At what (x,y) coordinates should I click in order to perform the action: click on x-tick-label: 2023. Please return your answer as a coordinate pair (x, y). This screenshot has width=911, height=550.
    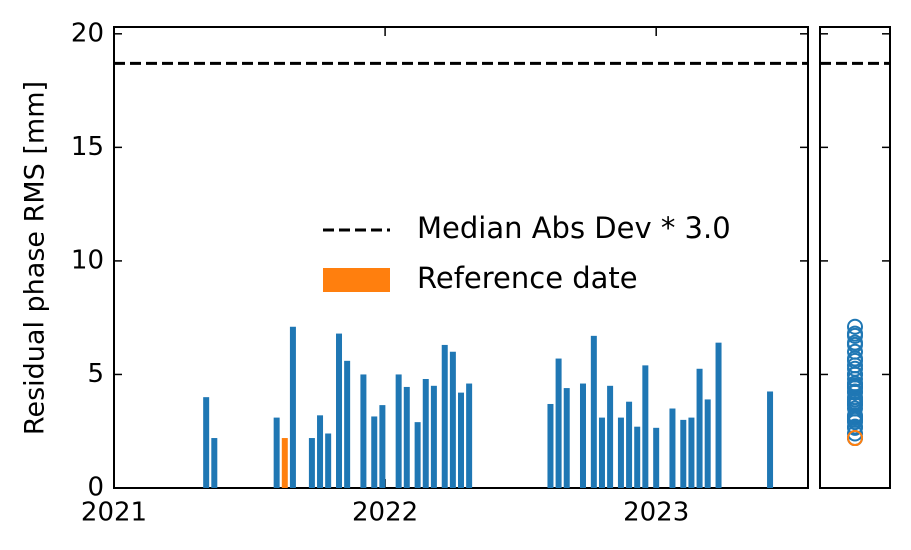
    Looking at the image, I should click on (656, 513).